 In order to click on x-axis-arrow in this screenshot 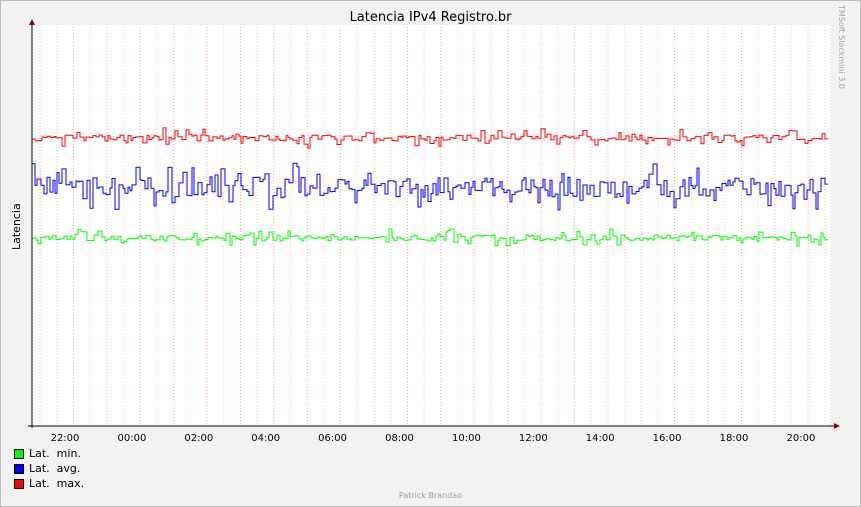, I will do `click(837, 426)`.